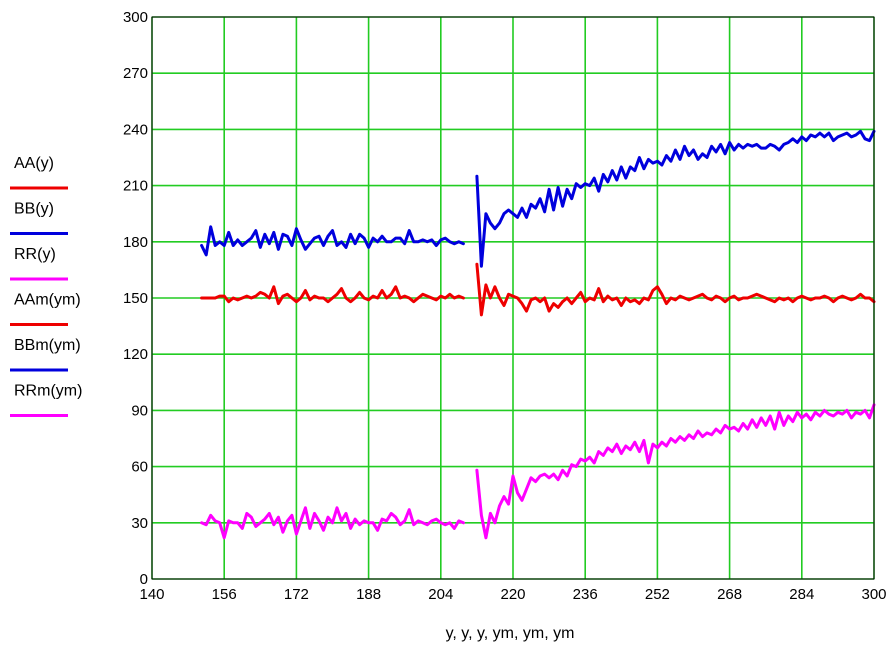 The width and height of the screenshot is (893, 646). What do you see at coordinates (135, 129) in the screenshot?
I see `y-tick-label: 240` at bounding box center [135, 129].